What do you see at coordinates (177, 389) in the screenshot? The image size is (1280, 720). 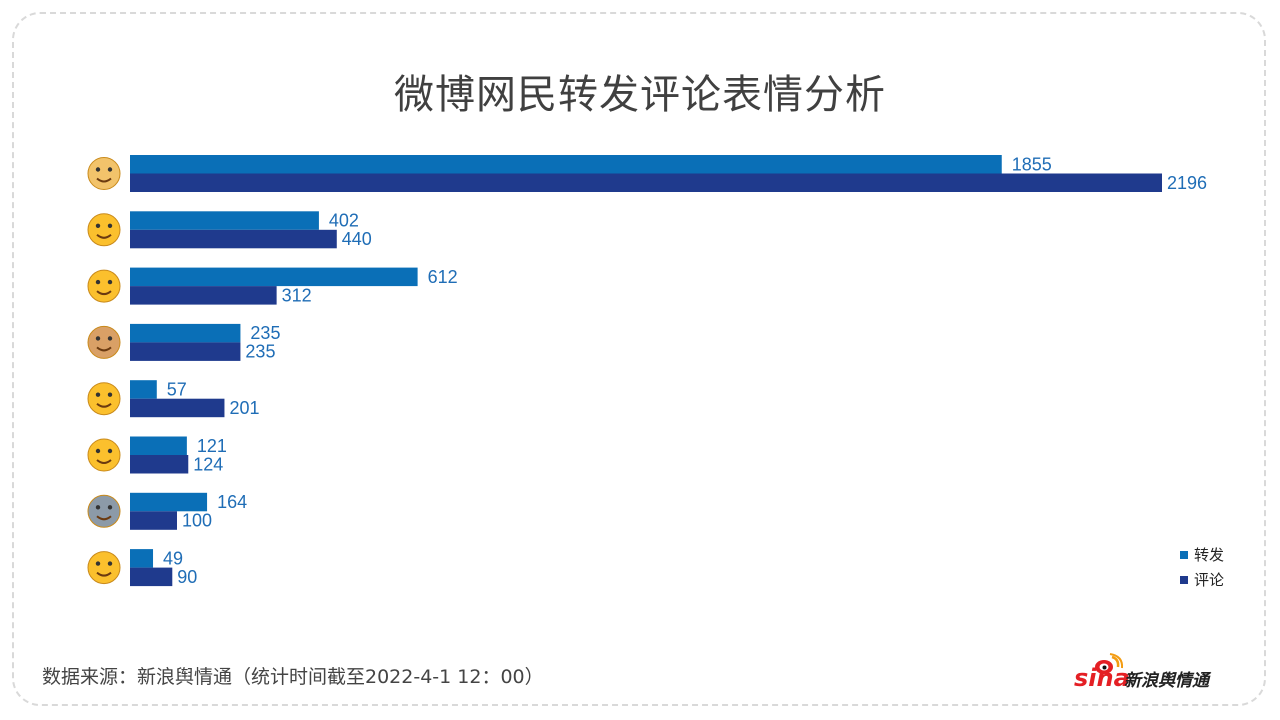 I see `value-label-forward-4: 57` at bounding box center [177, 389].